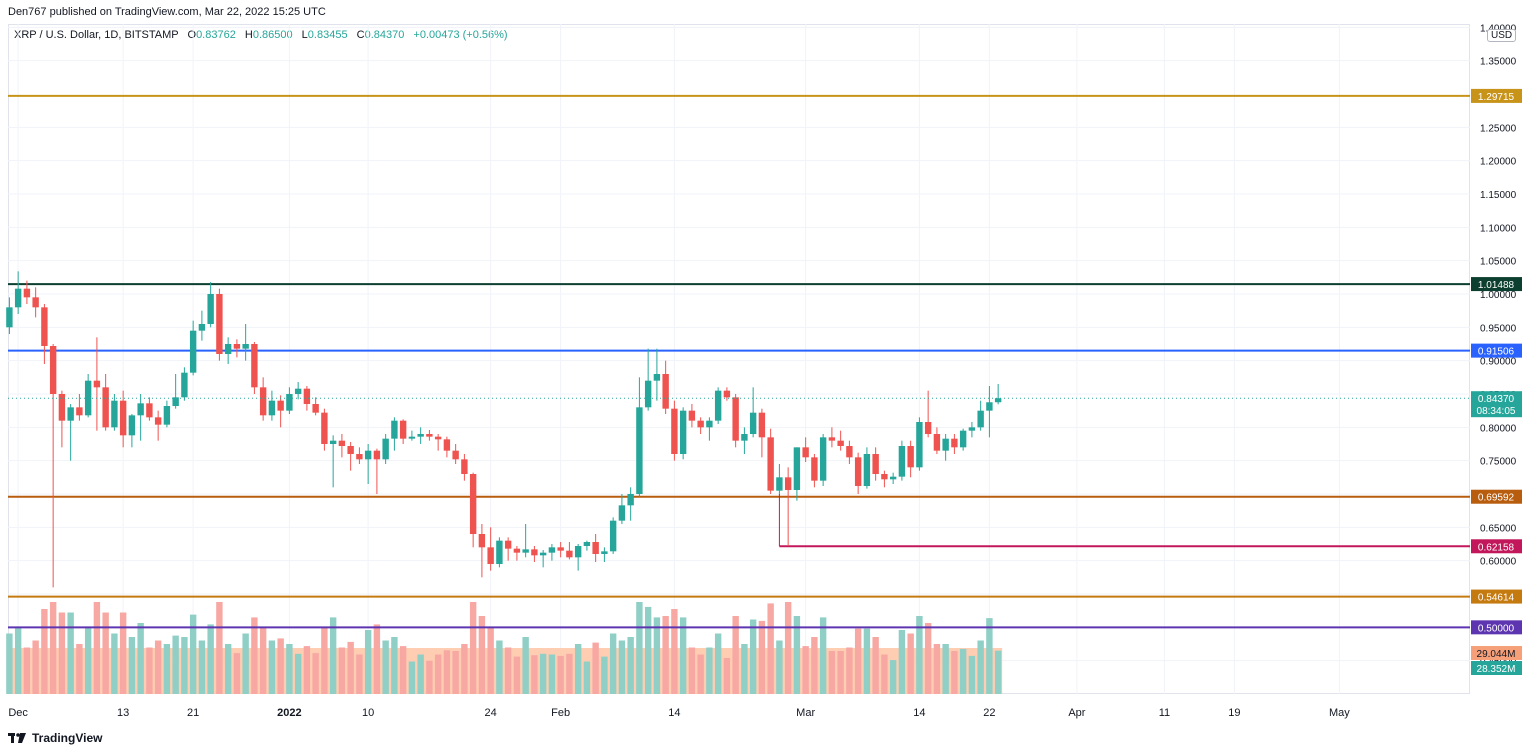 The width and height of the screenshot is (1536, 754). What do you see at coordinates (1498, 328) in the screenshot?
I see `y-tick-label: 0.95000` at bounding box center [1498, 328].